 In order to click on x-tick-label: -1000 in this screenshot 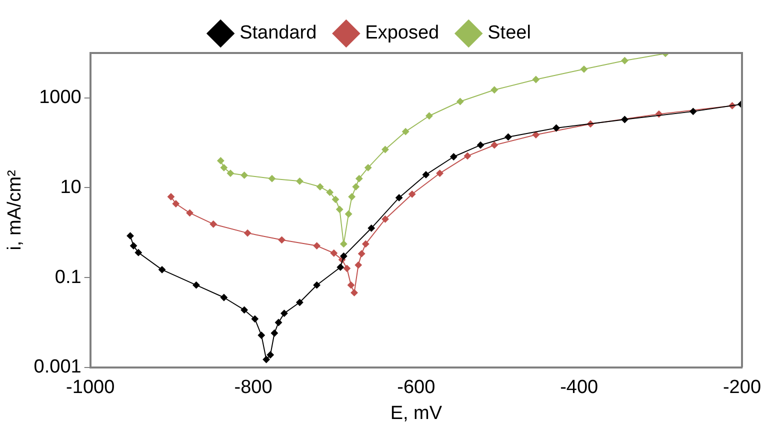, I will do `click(90, 387)`.